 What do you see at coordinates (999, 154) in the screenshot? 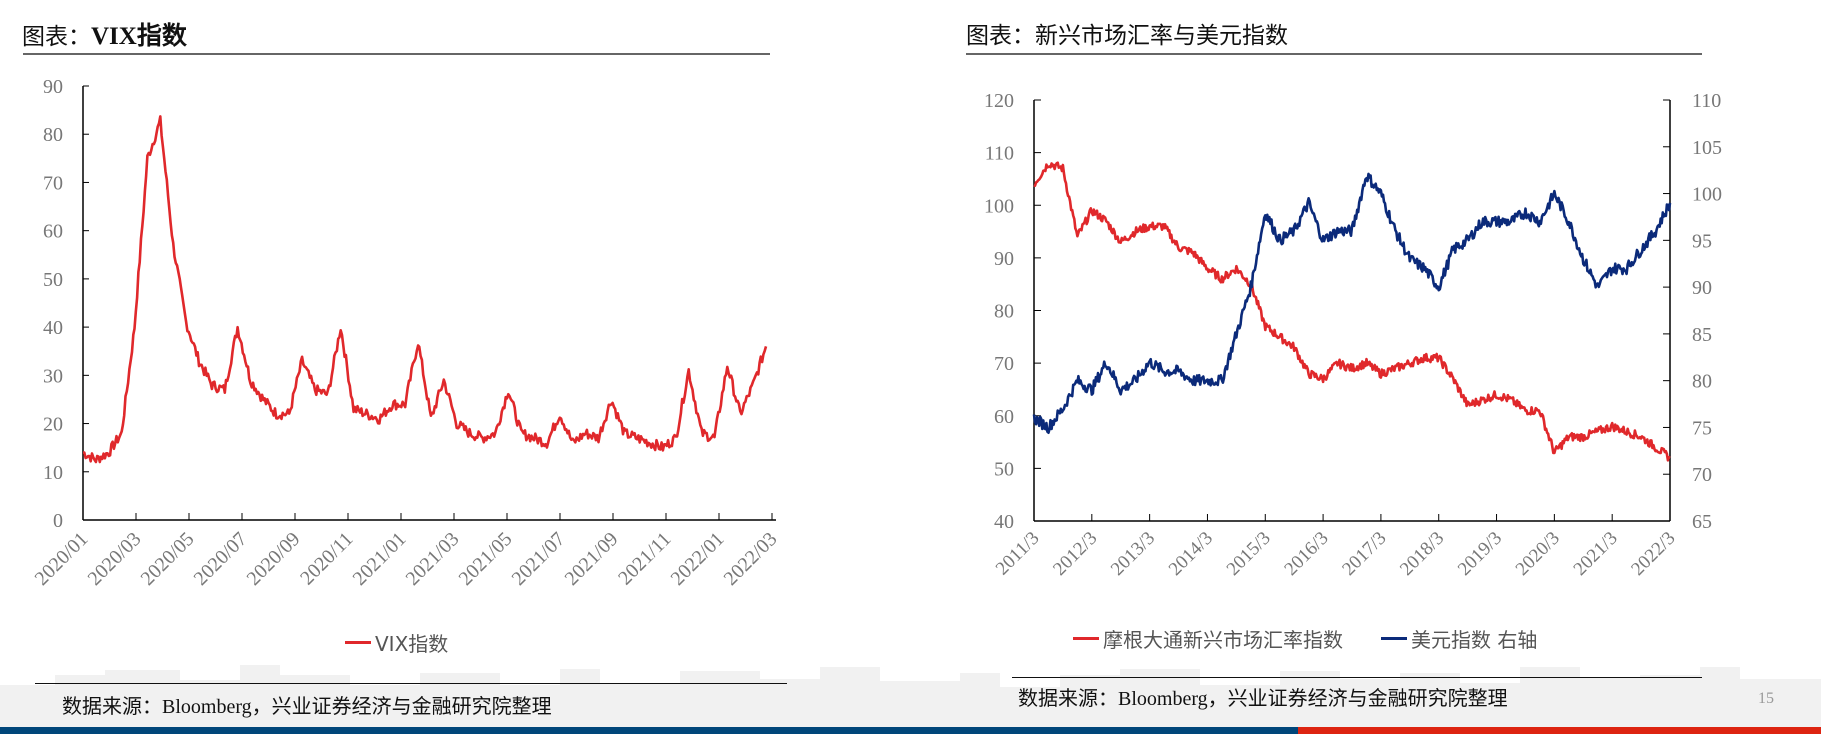
I see `left-y-tick-label: 110` at bounding box center [999, 154].